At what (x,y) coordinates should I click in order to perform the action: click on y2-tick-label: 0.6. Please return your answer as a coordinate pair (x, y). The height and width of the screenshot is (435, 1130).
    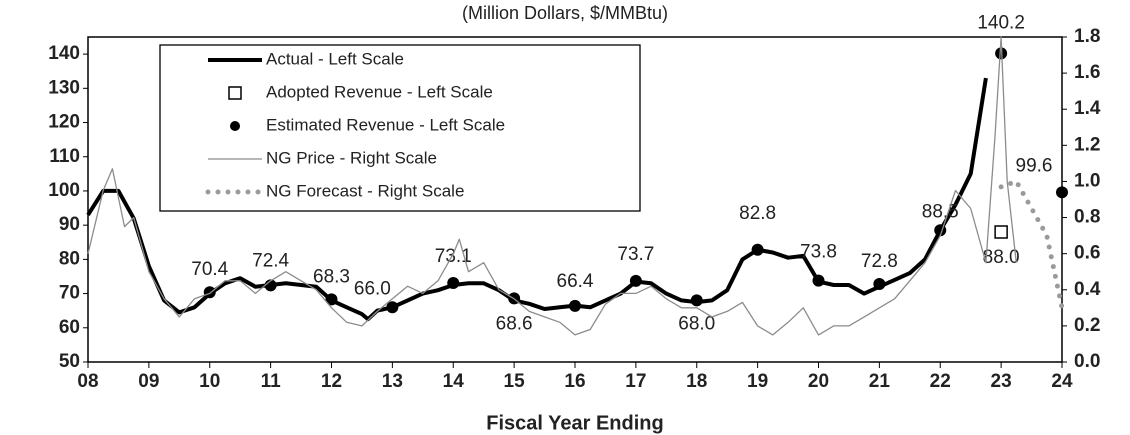
    Looking at the image, I should click on (1087, 253).